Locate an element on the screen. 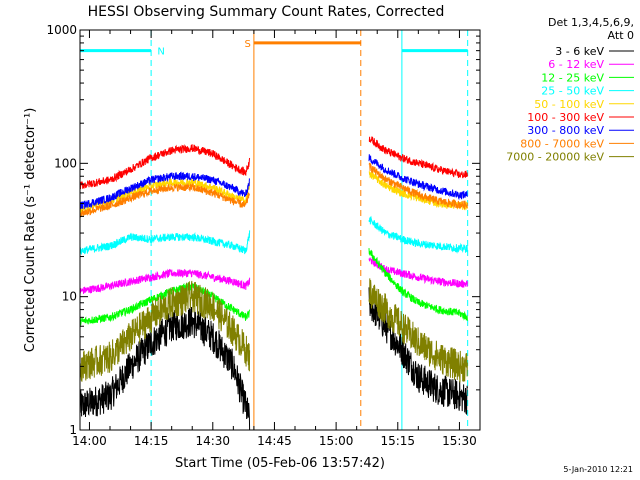  series-3-6-kev-seg1 is located at coordinates (165, 368).